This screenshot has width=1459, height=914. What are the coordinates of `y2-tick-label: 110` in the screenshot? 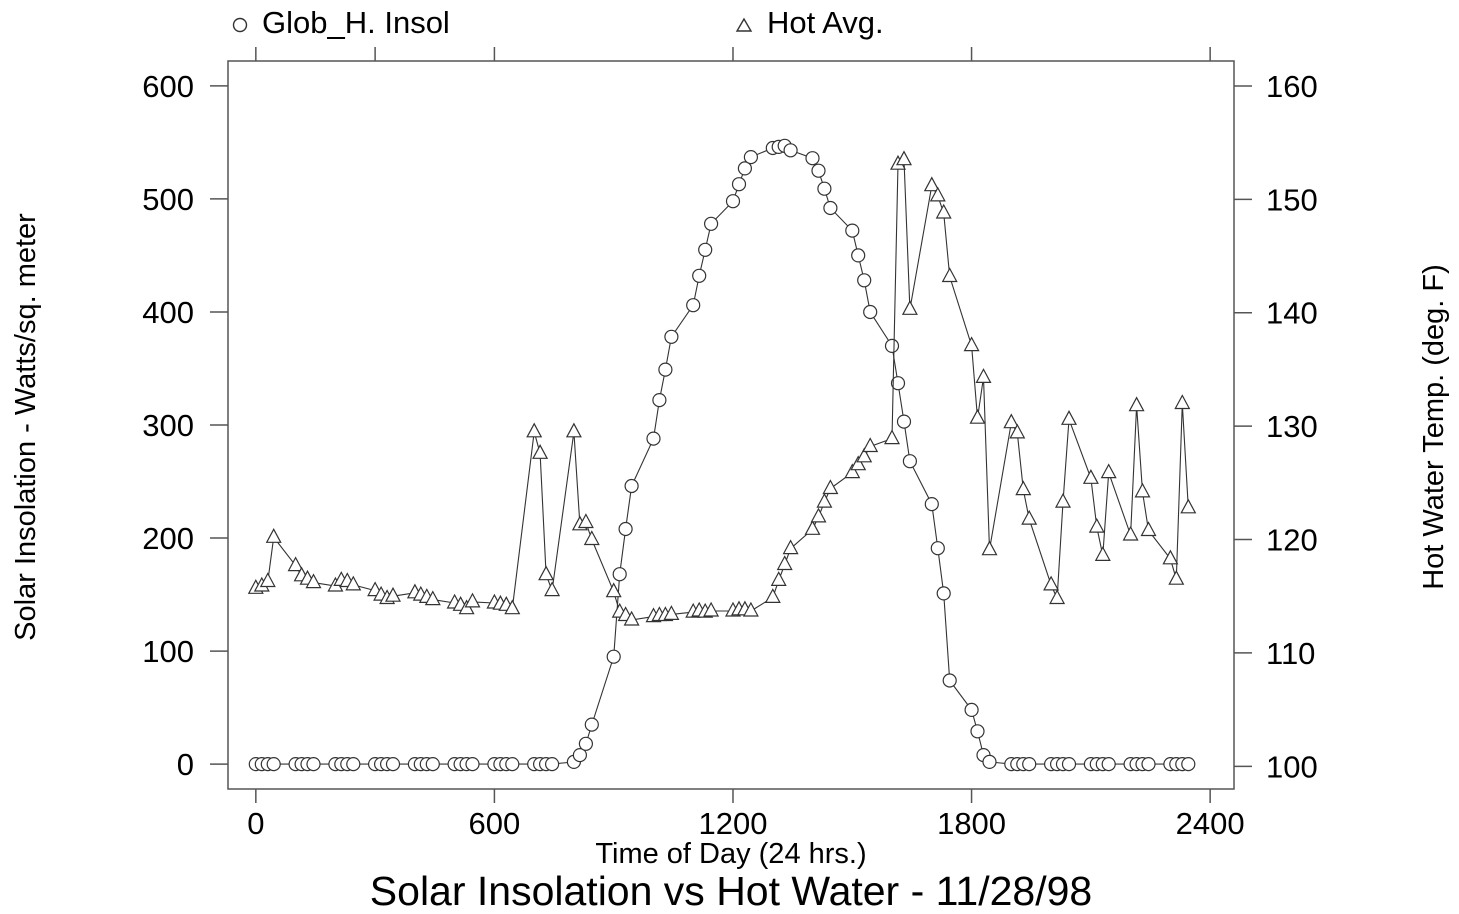 It's located at (1290, 653).